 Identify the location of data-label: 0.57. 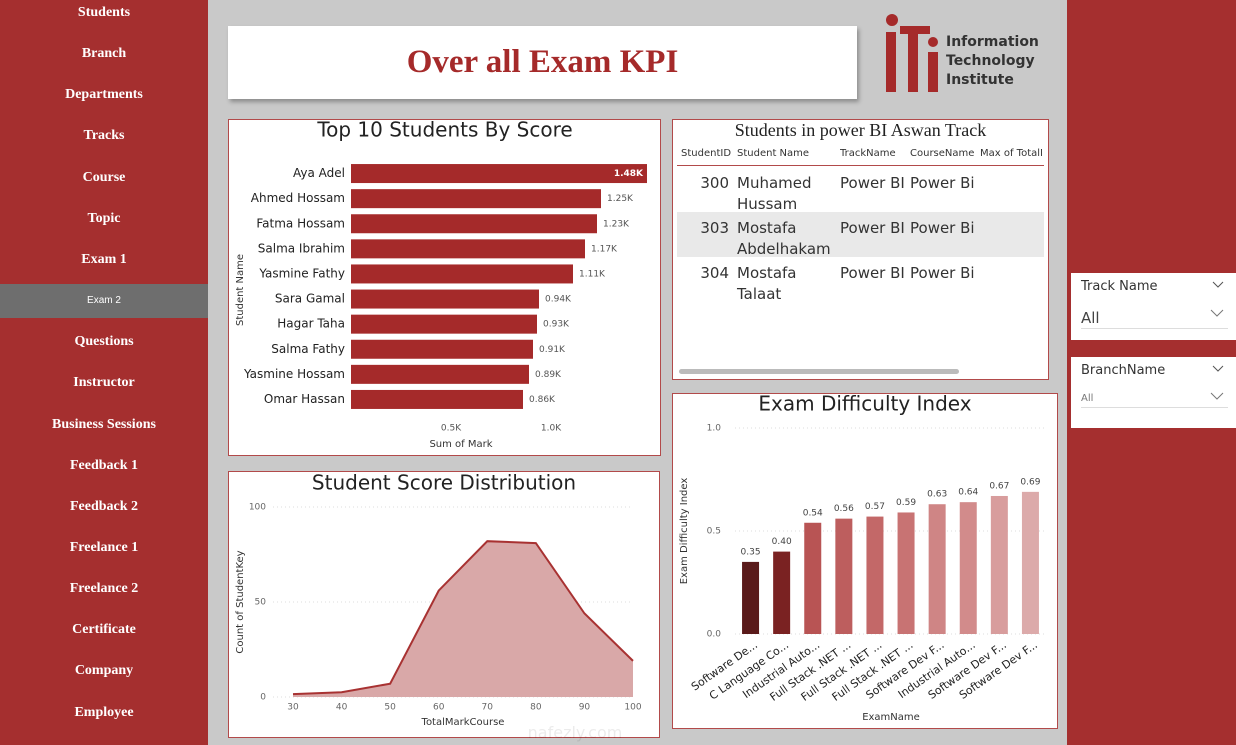
(875, 507).